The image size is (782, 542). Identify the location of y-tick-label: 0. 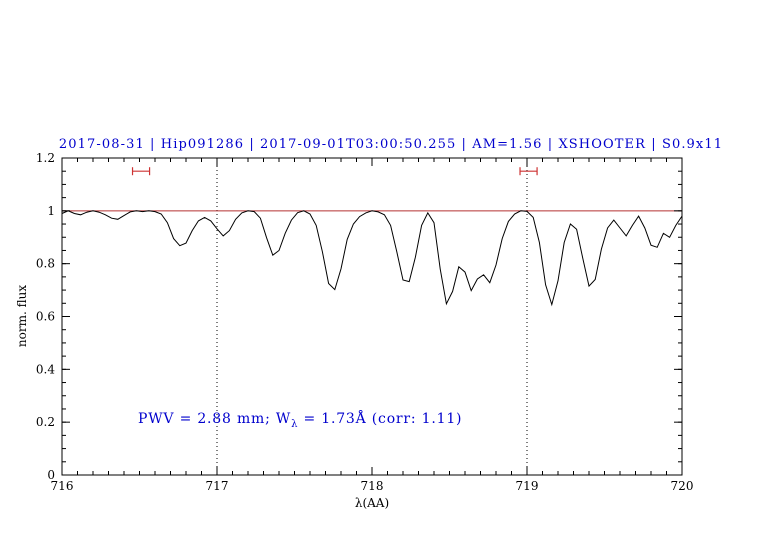
(51, 475).